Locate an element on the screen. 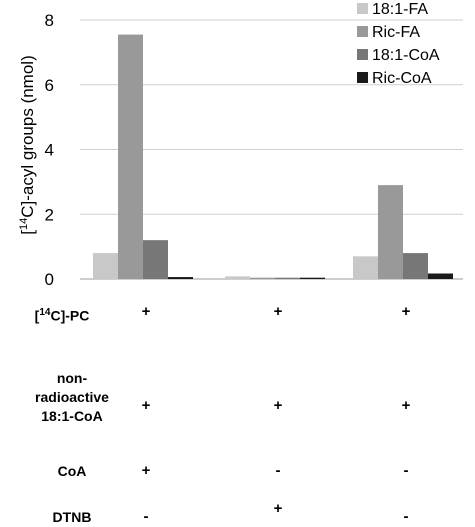 This screenshot has width=475, height=527. legend-label: Ric-CoA is located at coordinates (402, 78).